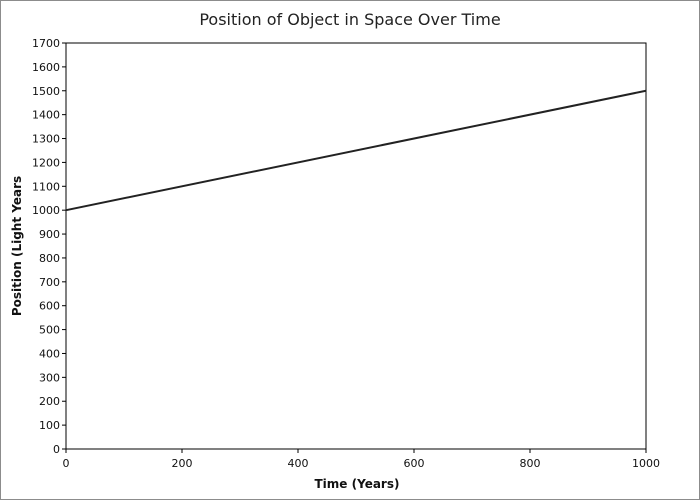 This screenshot has height=500, width=700. What do you see at coordinates (66, 463) in the screenshot?
I see `x-tick-label: 0` at bounding box center [66, 463].